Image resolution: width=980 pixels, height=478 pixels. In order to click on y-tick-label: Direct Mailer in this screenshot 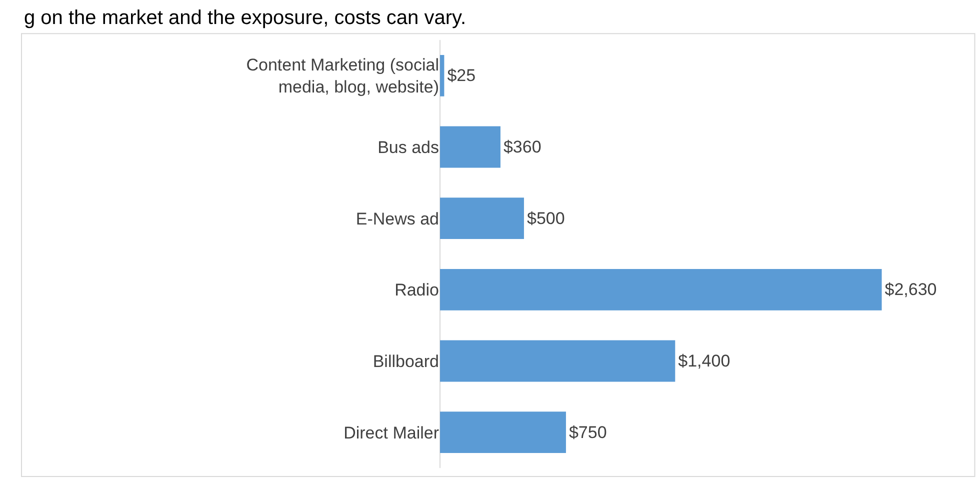, I will do `click(392, 432)`.